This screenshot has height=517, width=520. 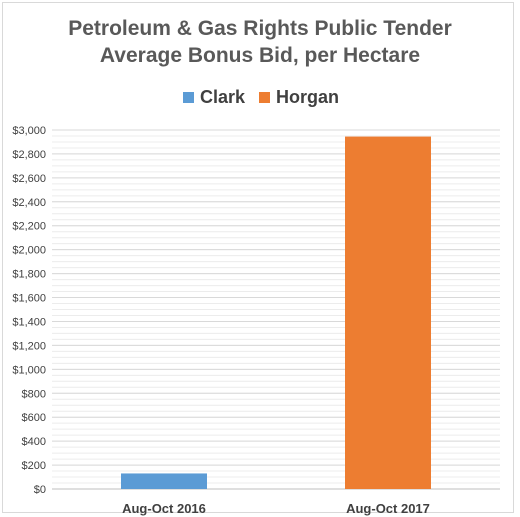 I want to click on legend-label-horgan: Horgan, so click(x=307, y=97).